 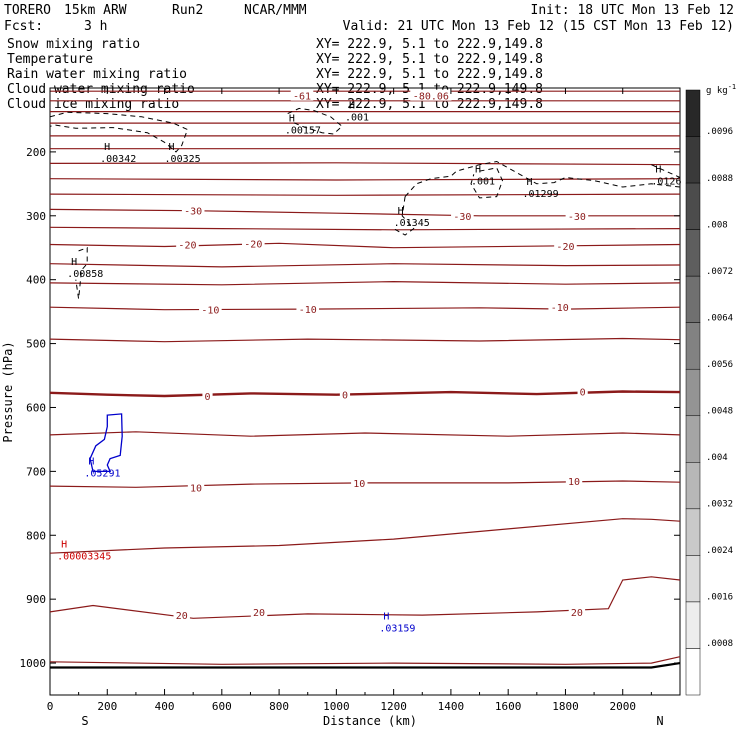 I want to click on y-tick-label: 600, so click(x=36, y=407).